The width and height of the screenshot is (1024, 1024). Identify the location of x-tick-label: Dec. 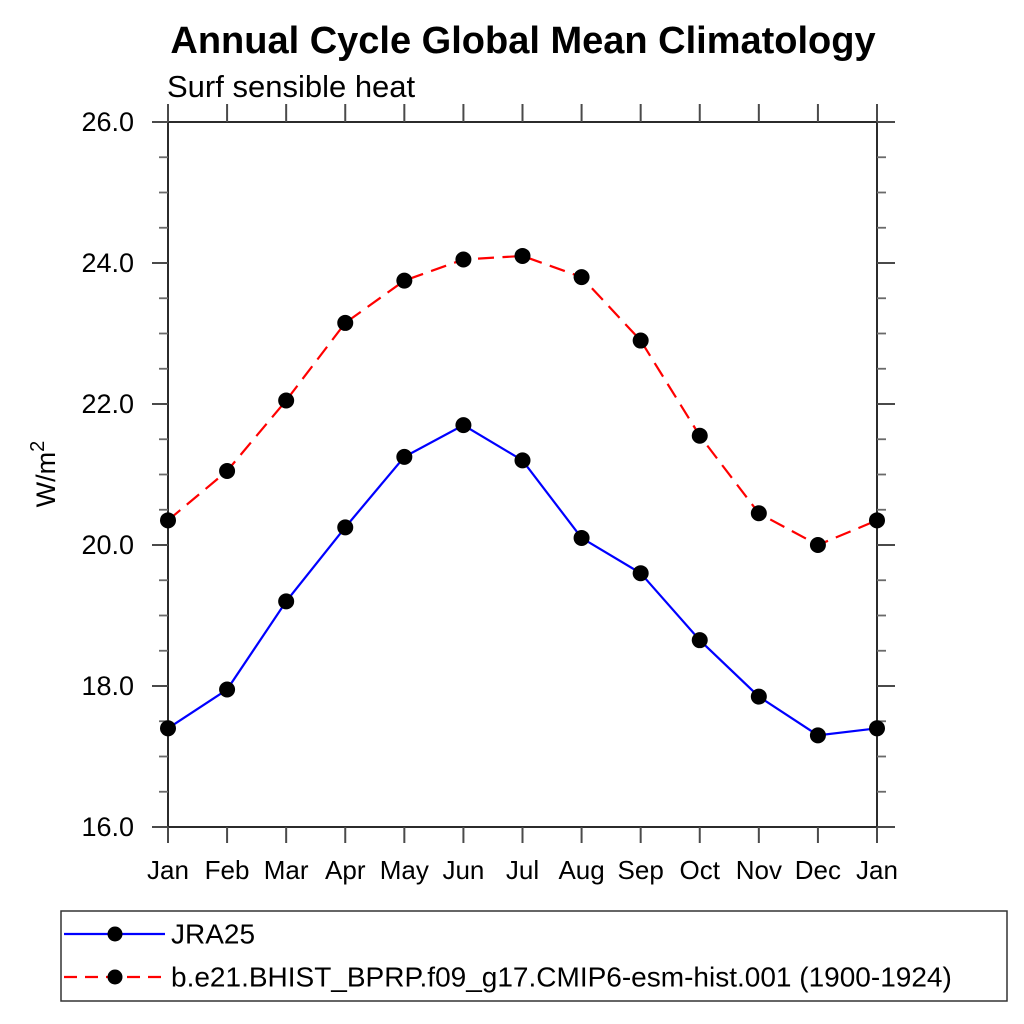
(818, 870).